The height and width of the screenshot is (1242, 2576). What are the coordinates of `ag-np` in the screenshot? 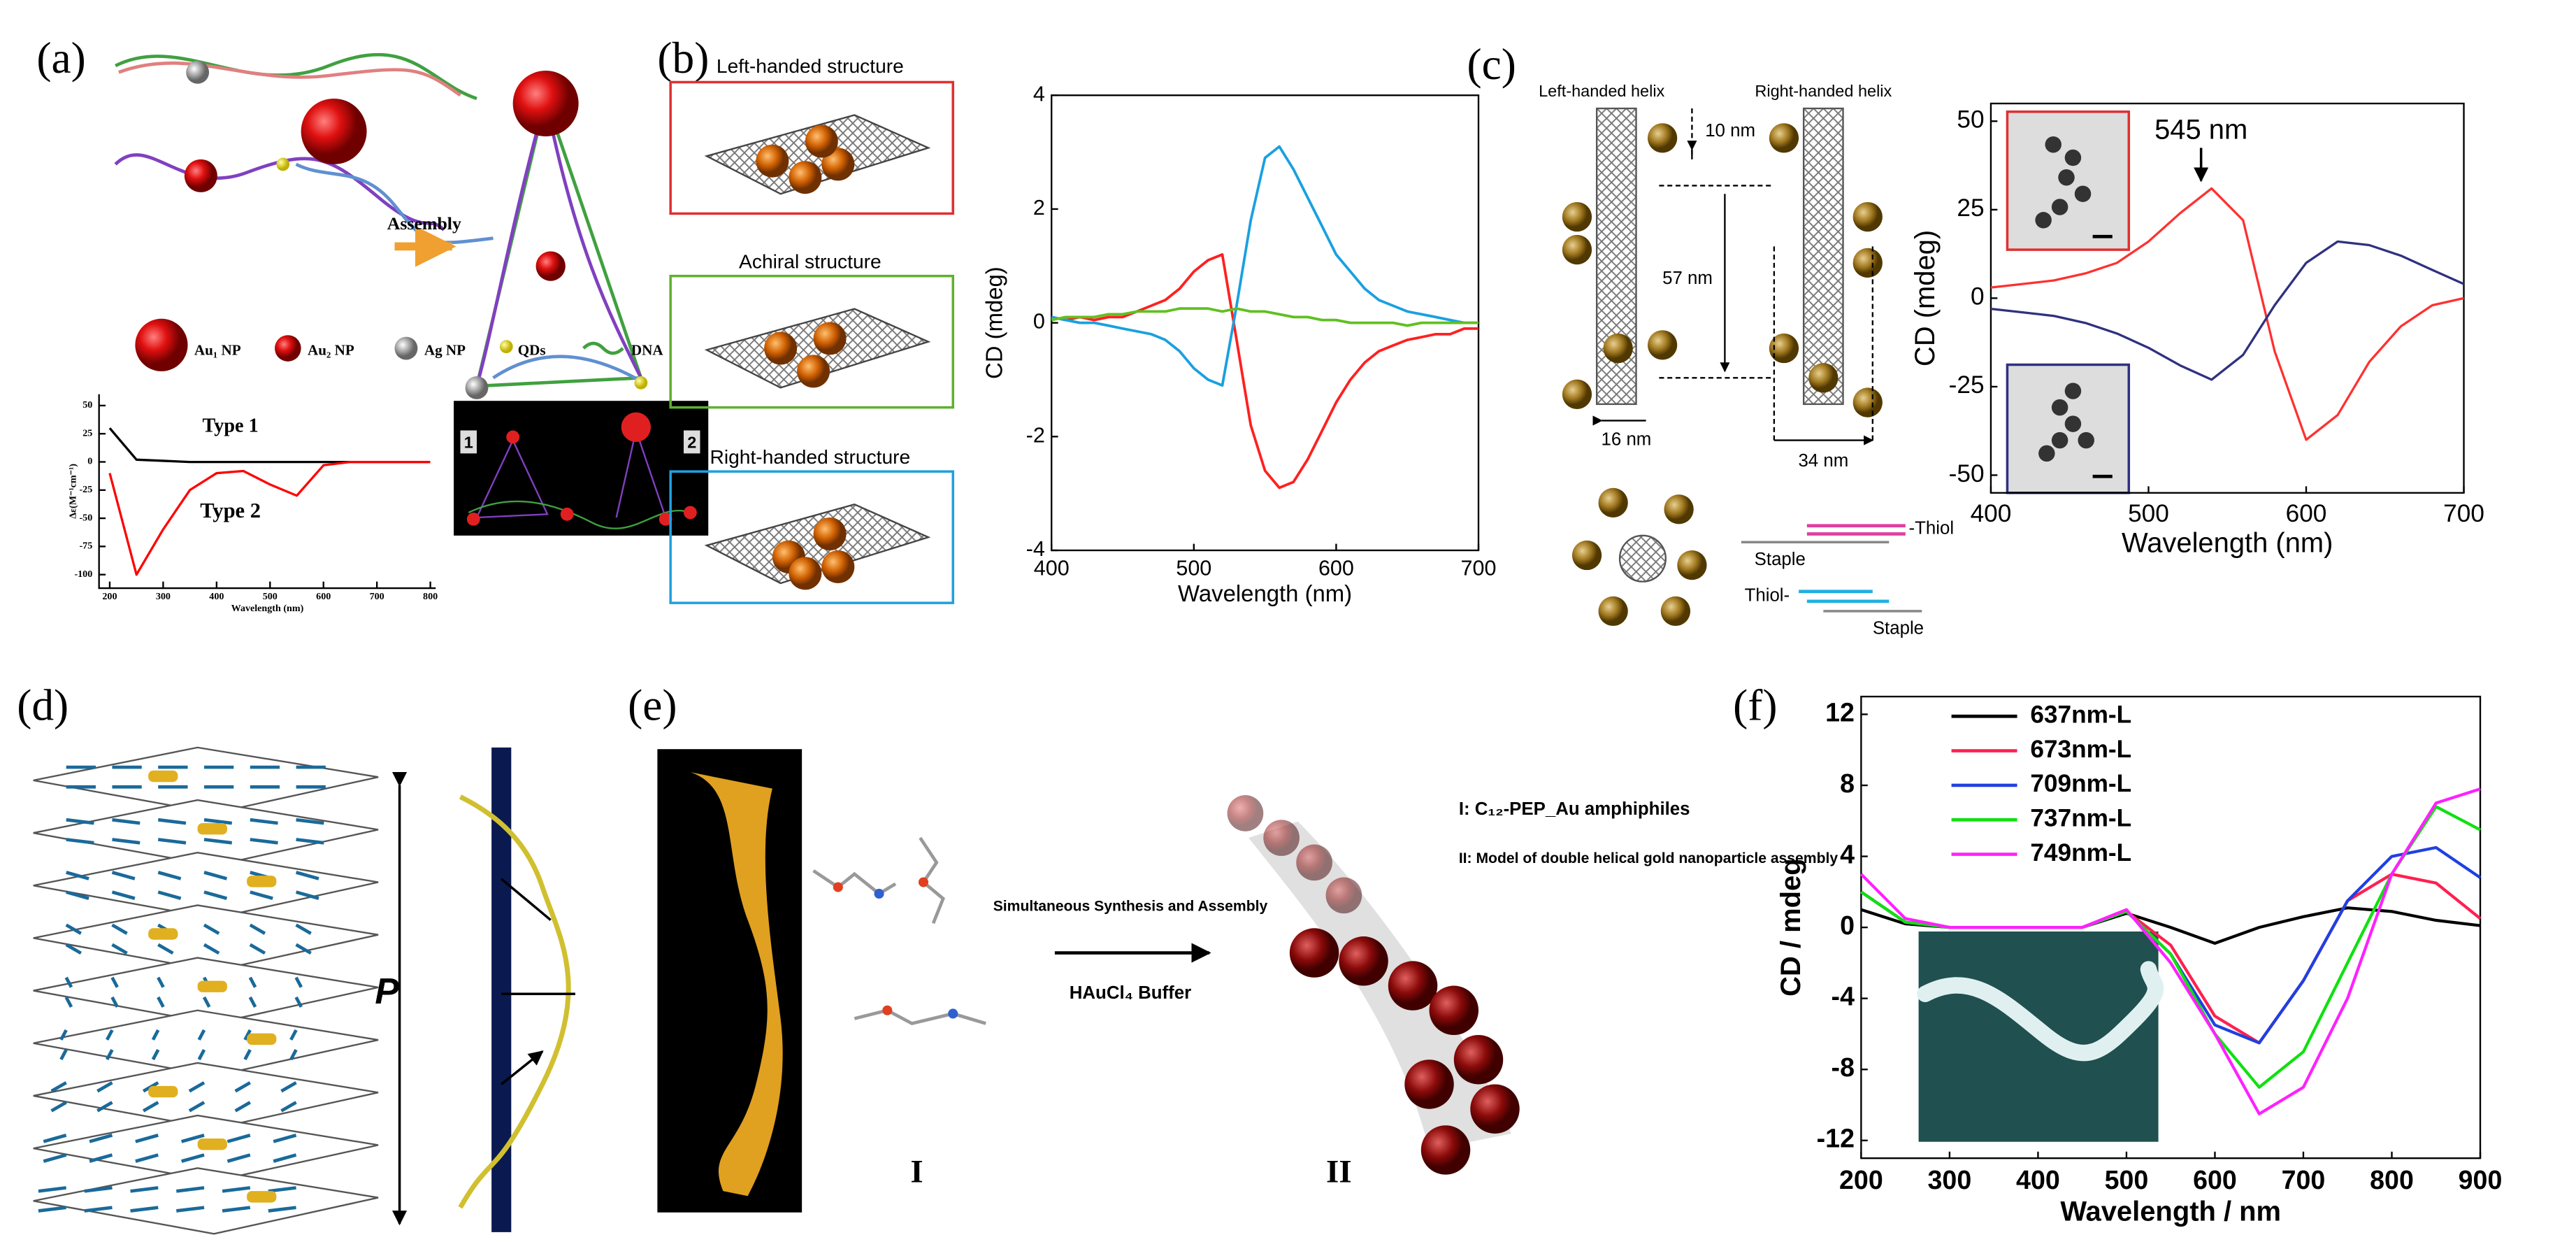 It's located at (477, 387).